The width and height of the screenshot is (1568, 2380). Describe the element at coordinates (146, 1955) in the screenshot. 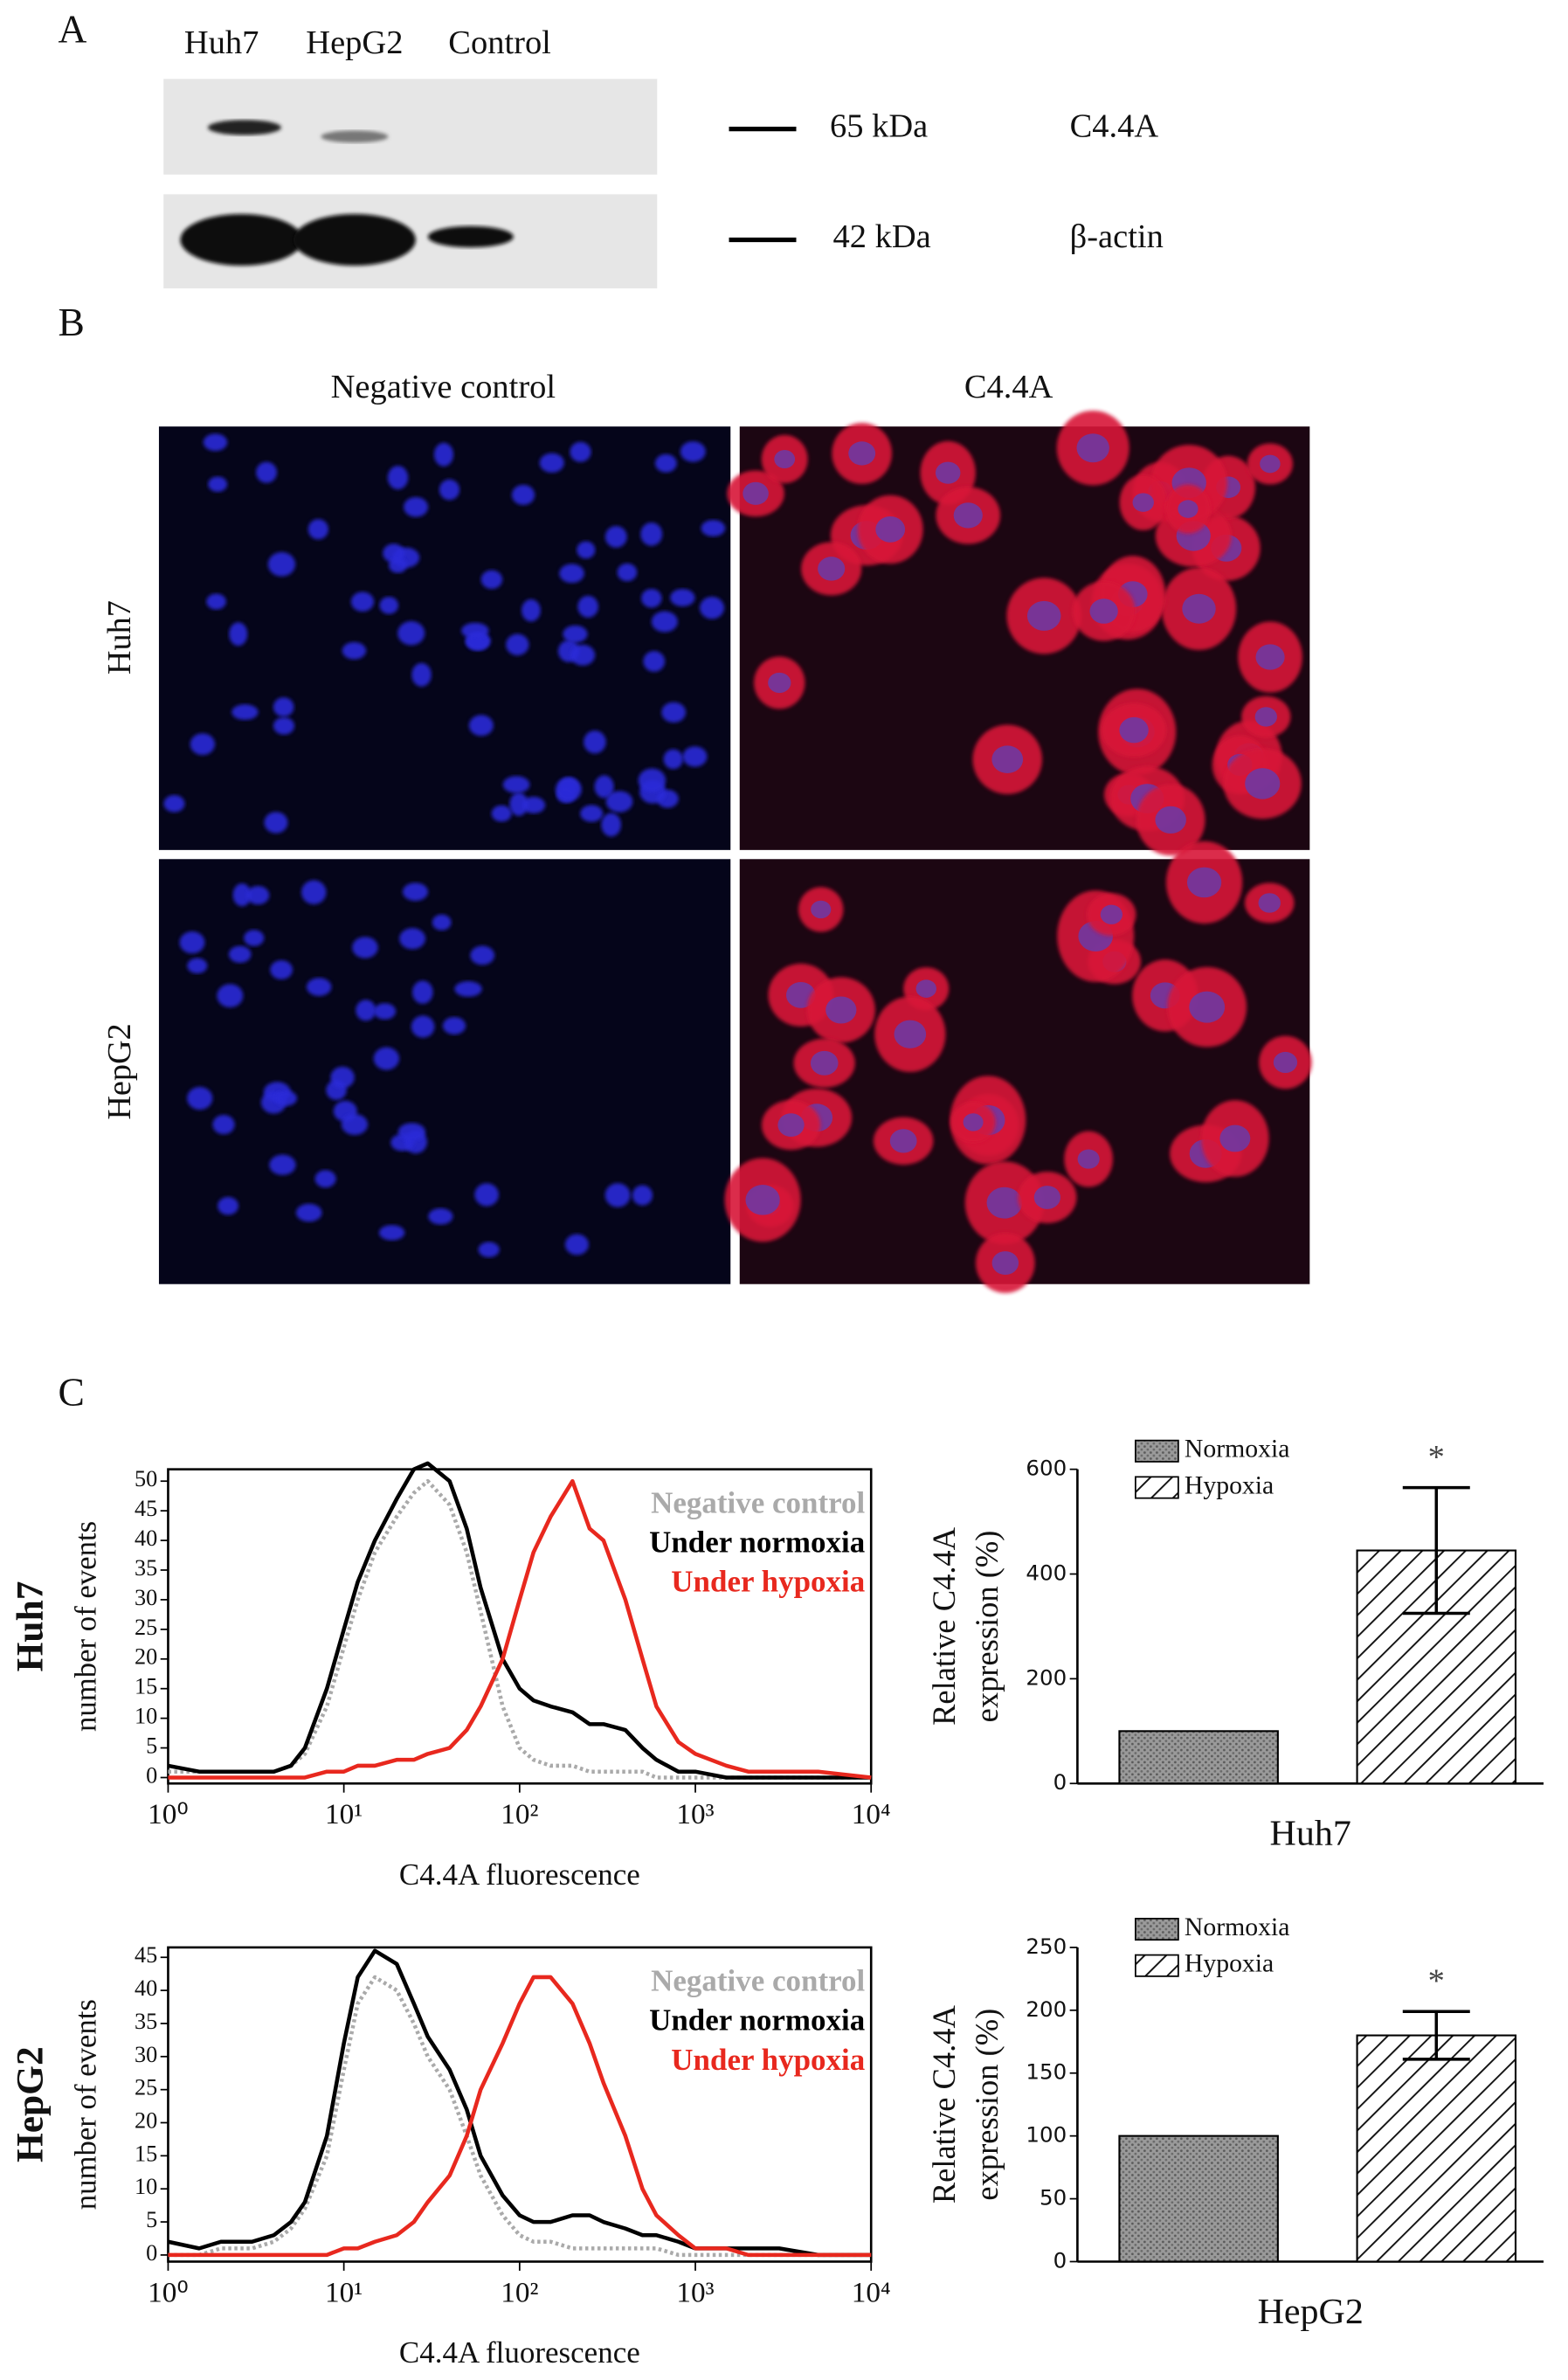

I see `y-tick-label: 45` at that location.